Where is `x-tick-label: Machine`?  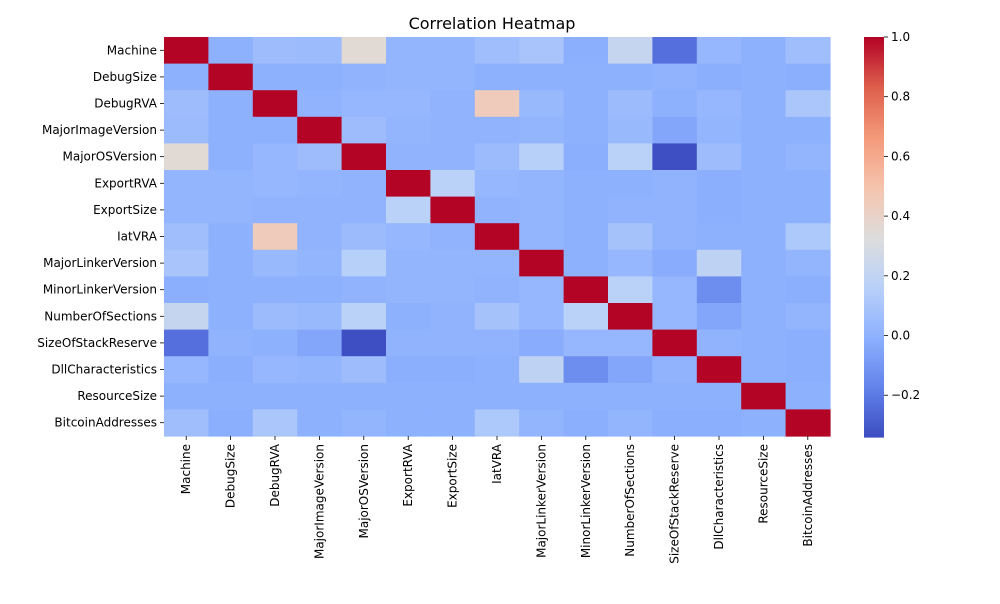 x-tick-label: Machine is located at coordinates (186, 469).